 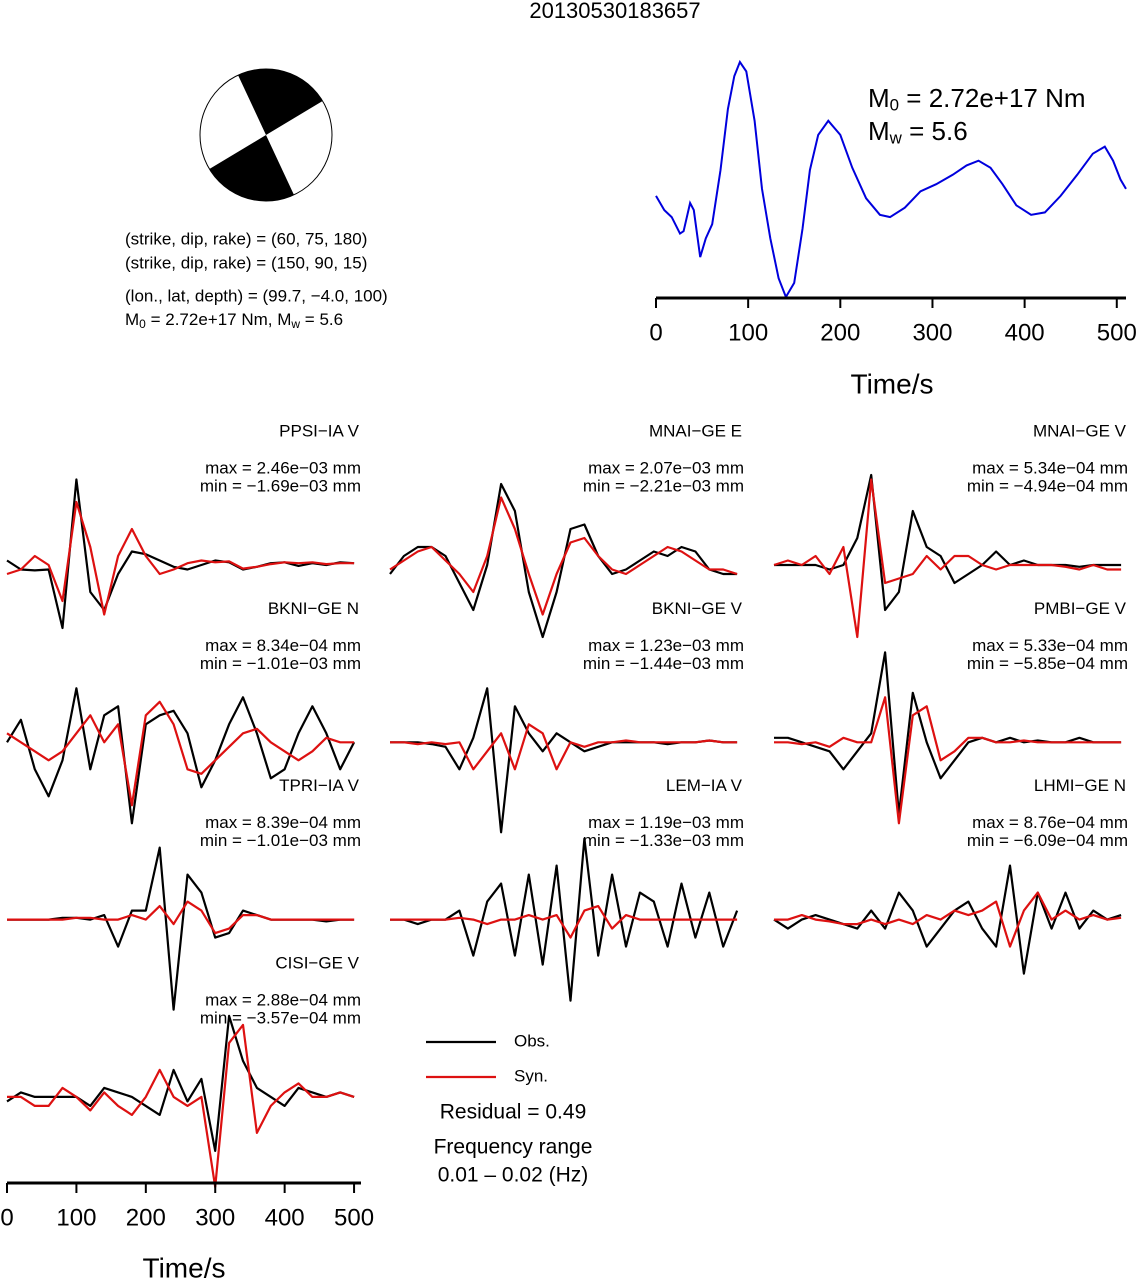 What do you see at coordinates (666, 467) in the screenshot?
I see `max-label: max = 2.07e−03 mm` at bounding box center [666, 467].